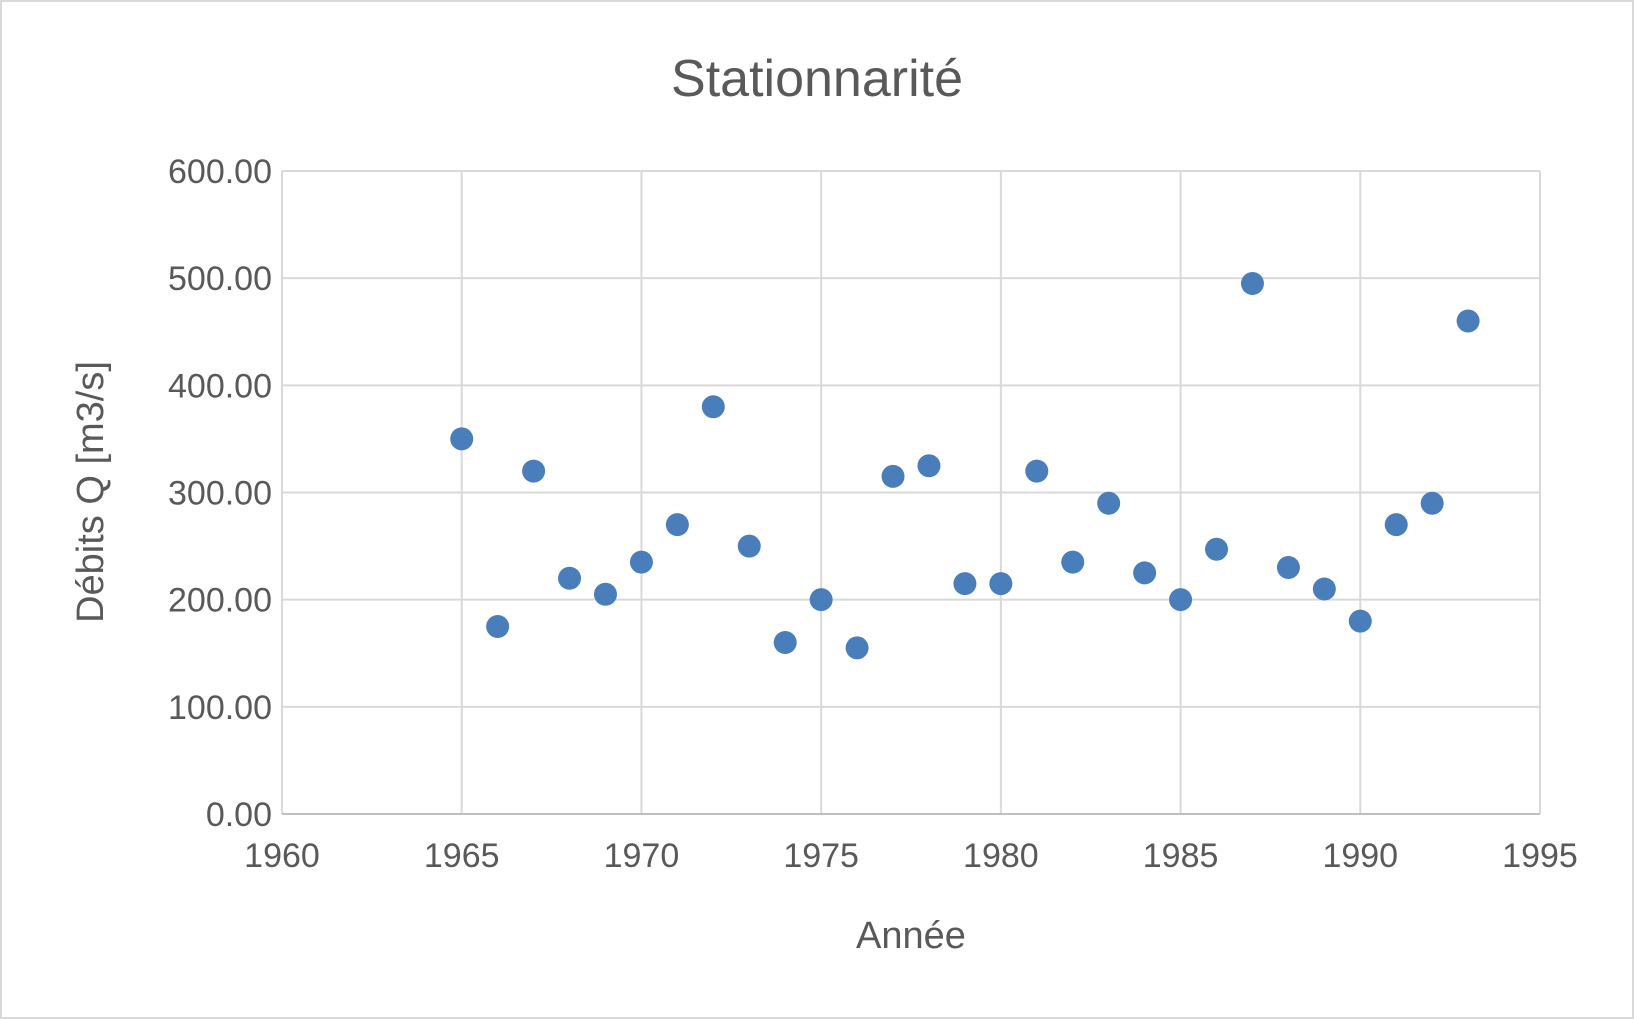 The height and width of the screenshot is (1019, 1634). What do you see at coordinates (911, 856) in the screenshot?
I see `x-tick-labels: 1960 1965 1970 1975 1980 1985 1990 1995` at bounding box center [911, 856].